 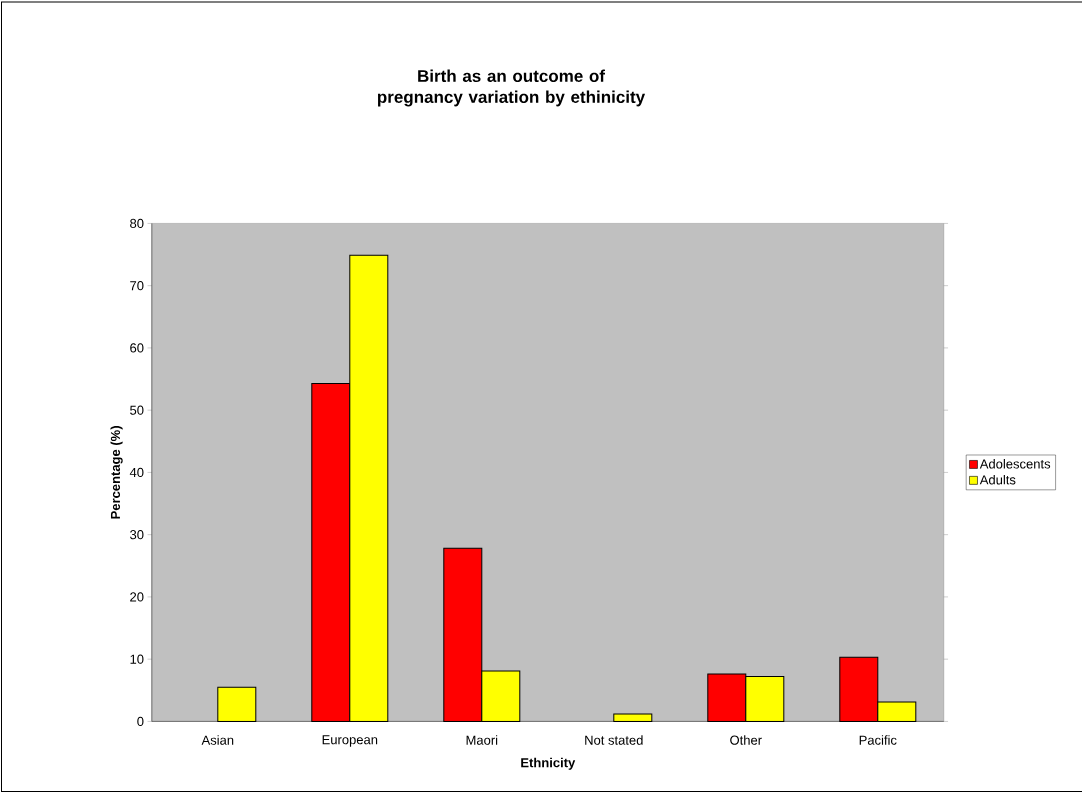 I want to click on y-tick-label: 60, so click(x=137, y=348).